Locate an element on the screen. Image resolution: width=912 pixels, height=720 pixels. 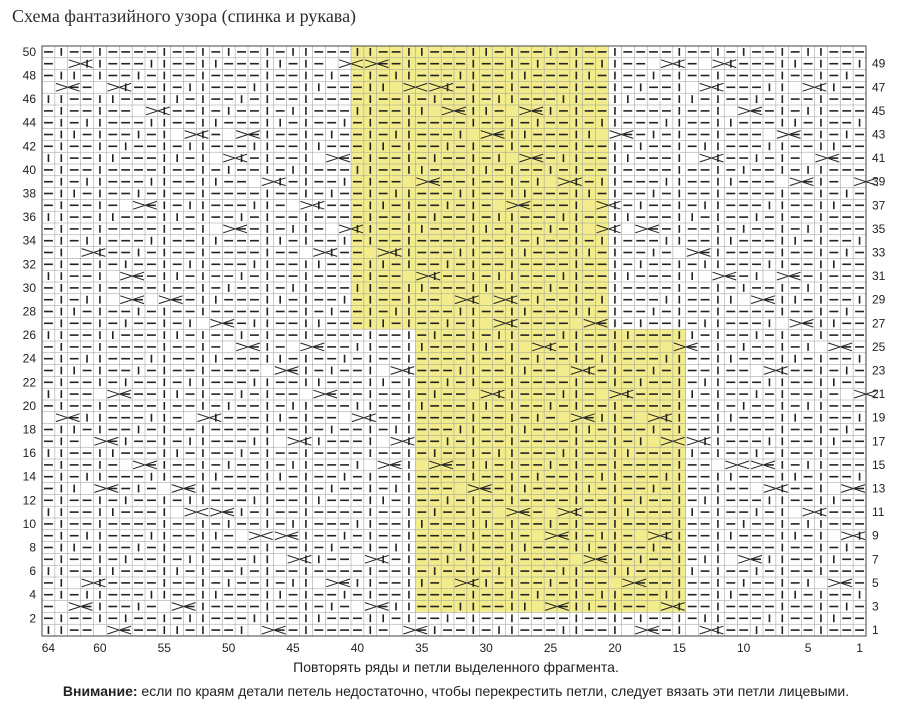
right-row-label: 45 is located at coordinates (879, 111).